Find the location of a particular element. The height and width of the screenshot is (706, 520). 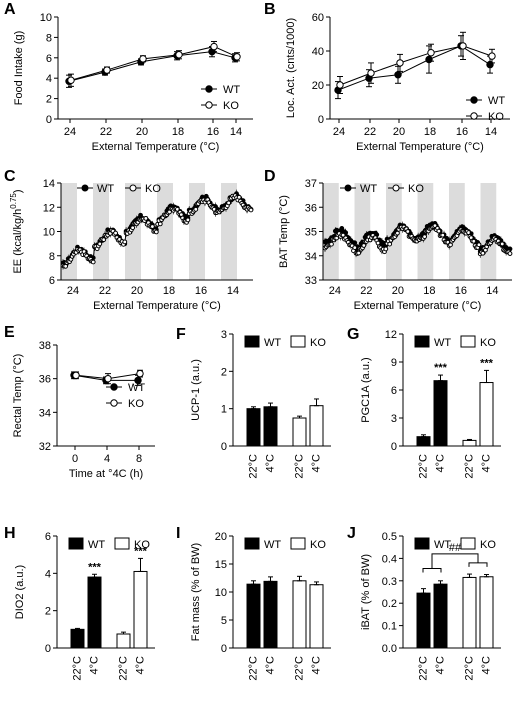

significance-label: ## is located at coordinates (455, 548).